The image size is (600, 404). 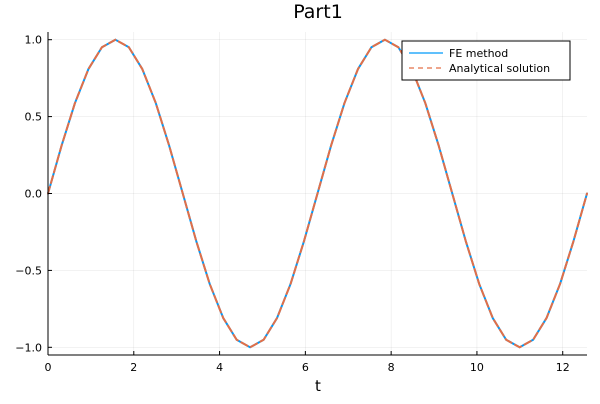 I want to click on legend-box, so click(x=486, y=60).